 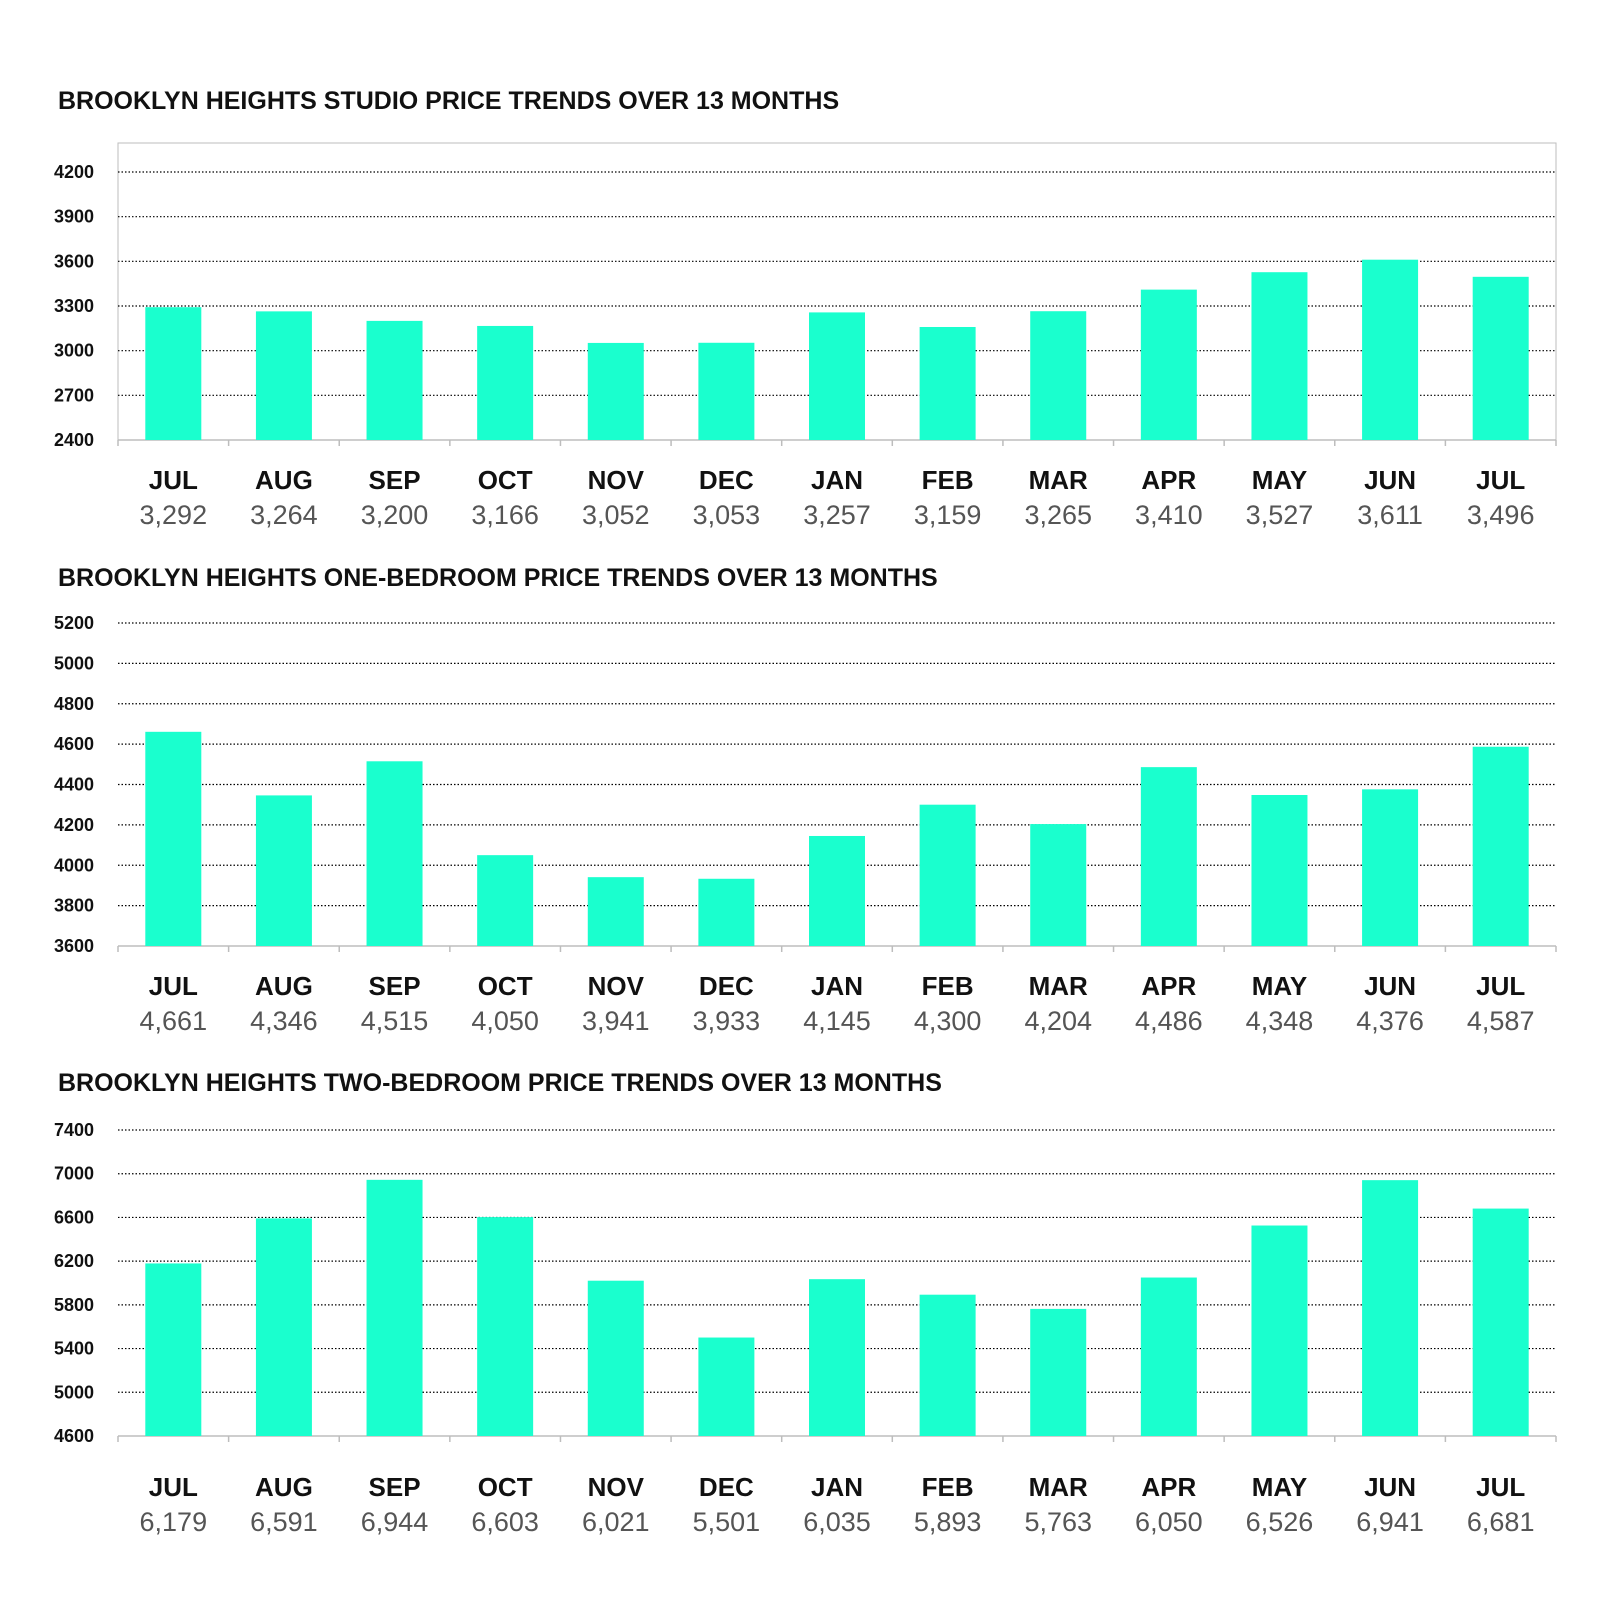 What do you see at coordinates (837, 1487) in the screenshot?
I see `x-category-label: JAN` at bounding box center [837, 1487].